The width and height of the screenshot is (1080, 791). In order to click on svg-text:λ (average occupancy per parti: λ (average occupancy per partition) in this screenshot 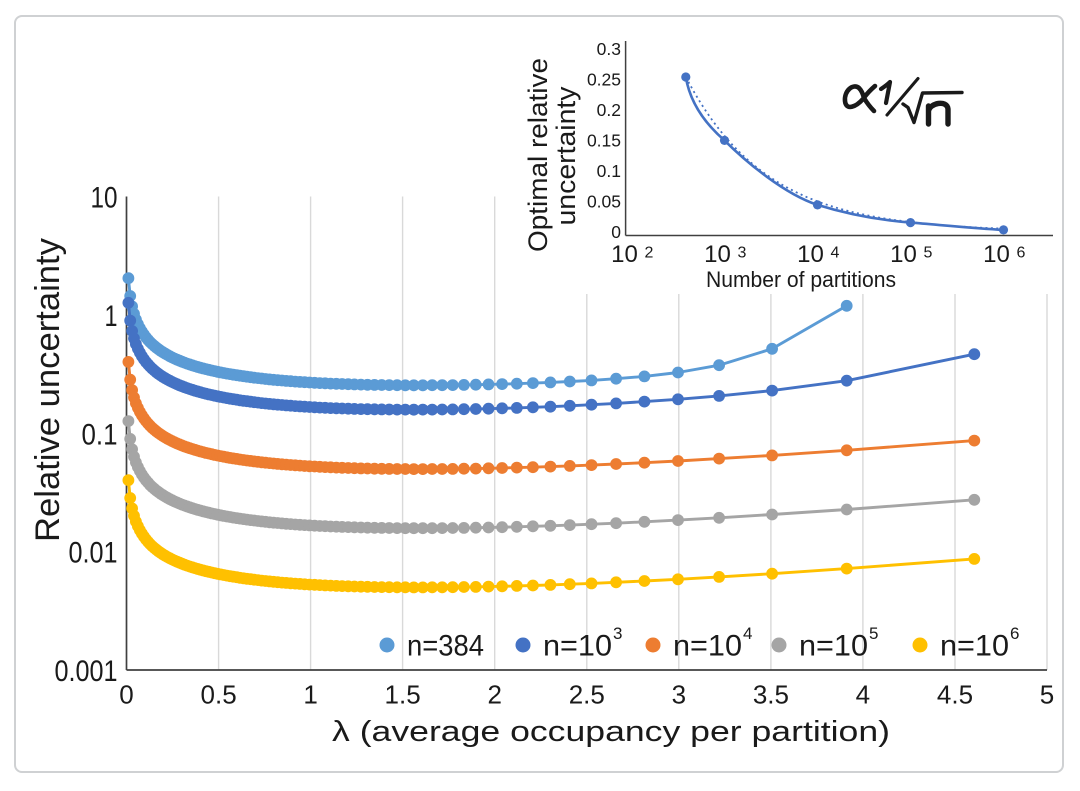, I will do `click(611, 732)`.